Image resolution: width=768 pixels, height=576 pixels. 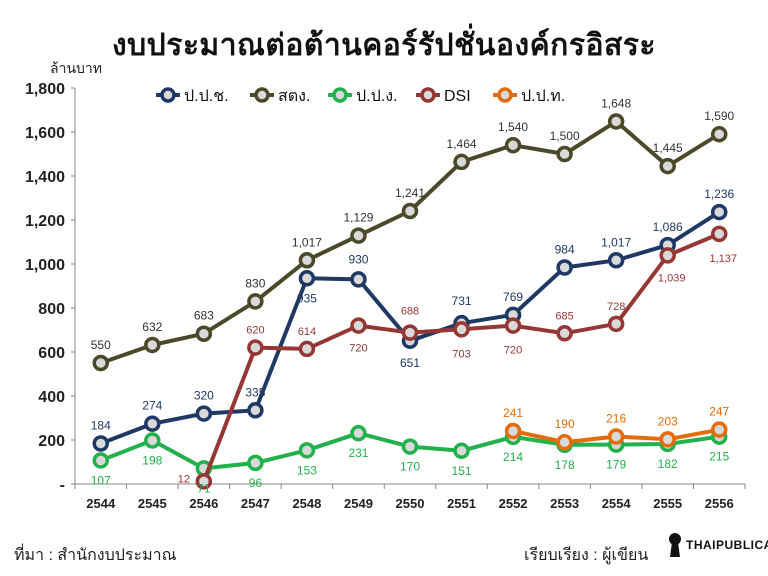 What do you see at coordinates (668, 421) in the screenshot?
I see `data-label: 203` at bounding box center [668, 421].